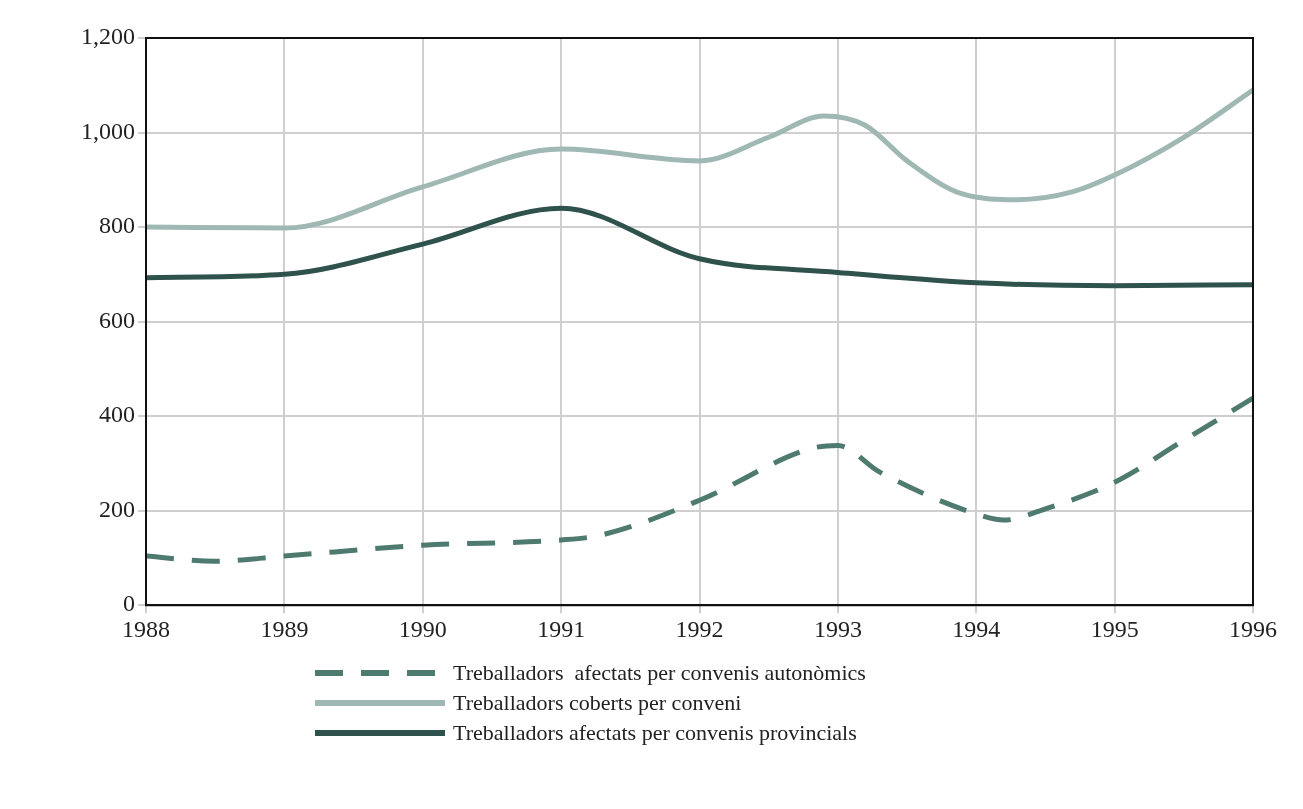  I want to click on y-tick-label: 1,200, so click(108, 36).